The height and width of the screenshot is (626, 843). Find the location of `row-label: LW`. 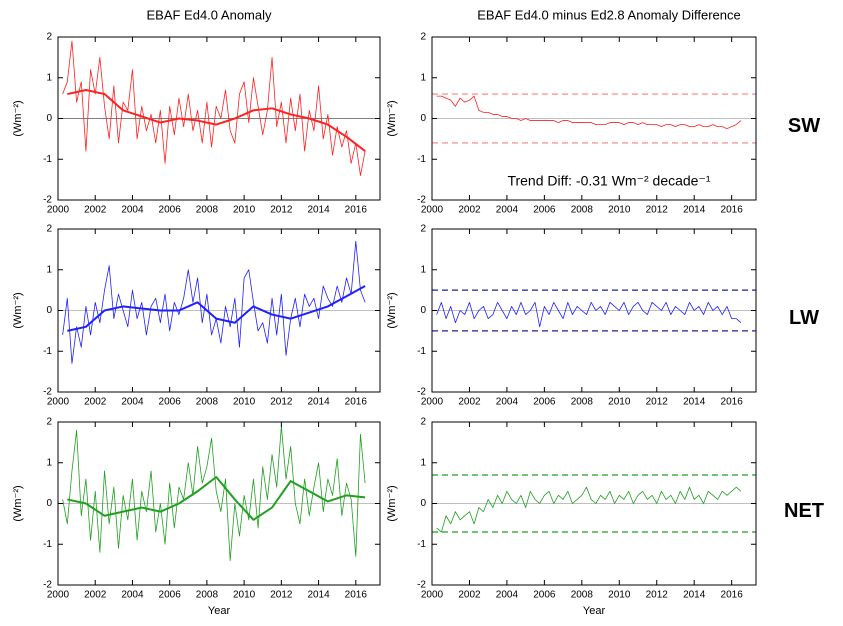

row-label: LW is located at coordinates (804, 318).